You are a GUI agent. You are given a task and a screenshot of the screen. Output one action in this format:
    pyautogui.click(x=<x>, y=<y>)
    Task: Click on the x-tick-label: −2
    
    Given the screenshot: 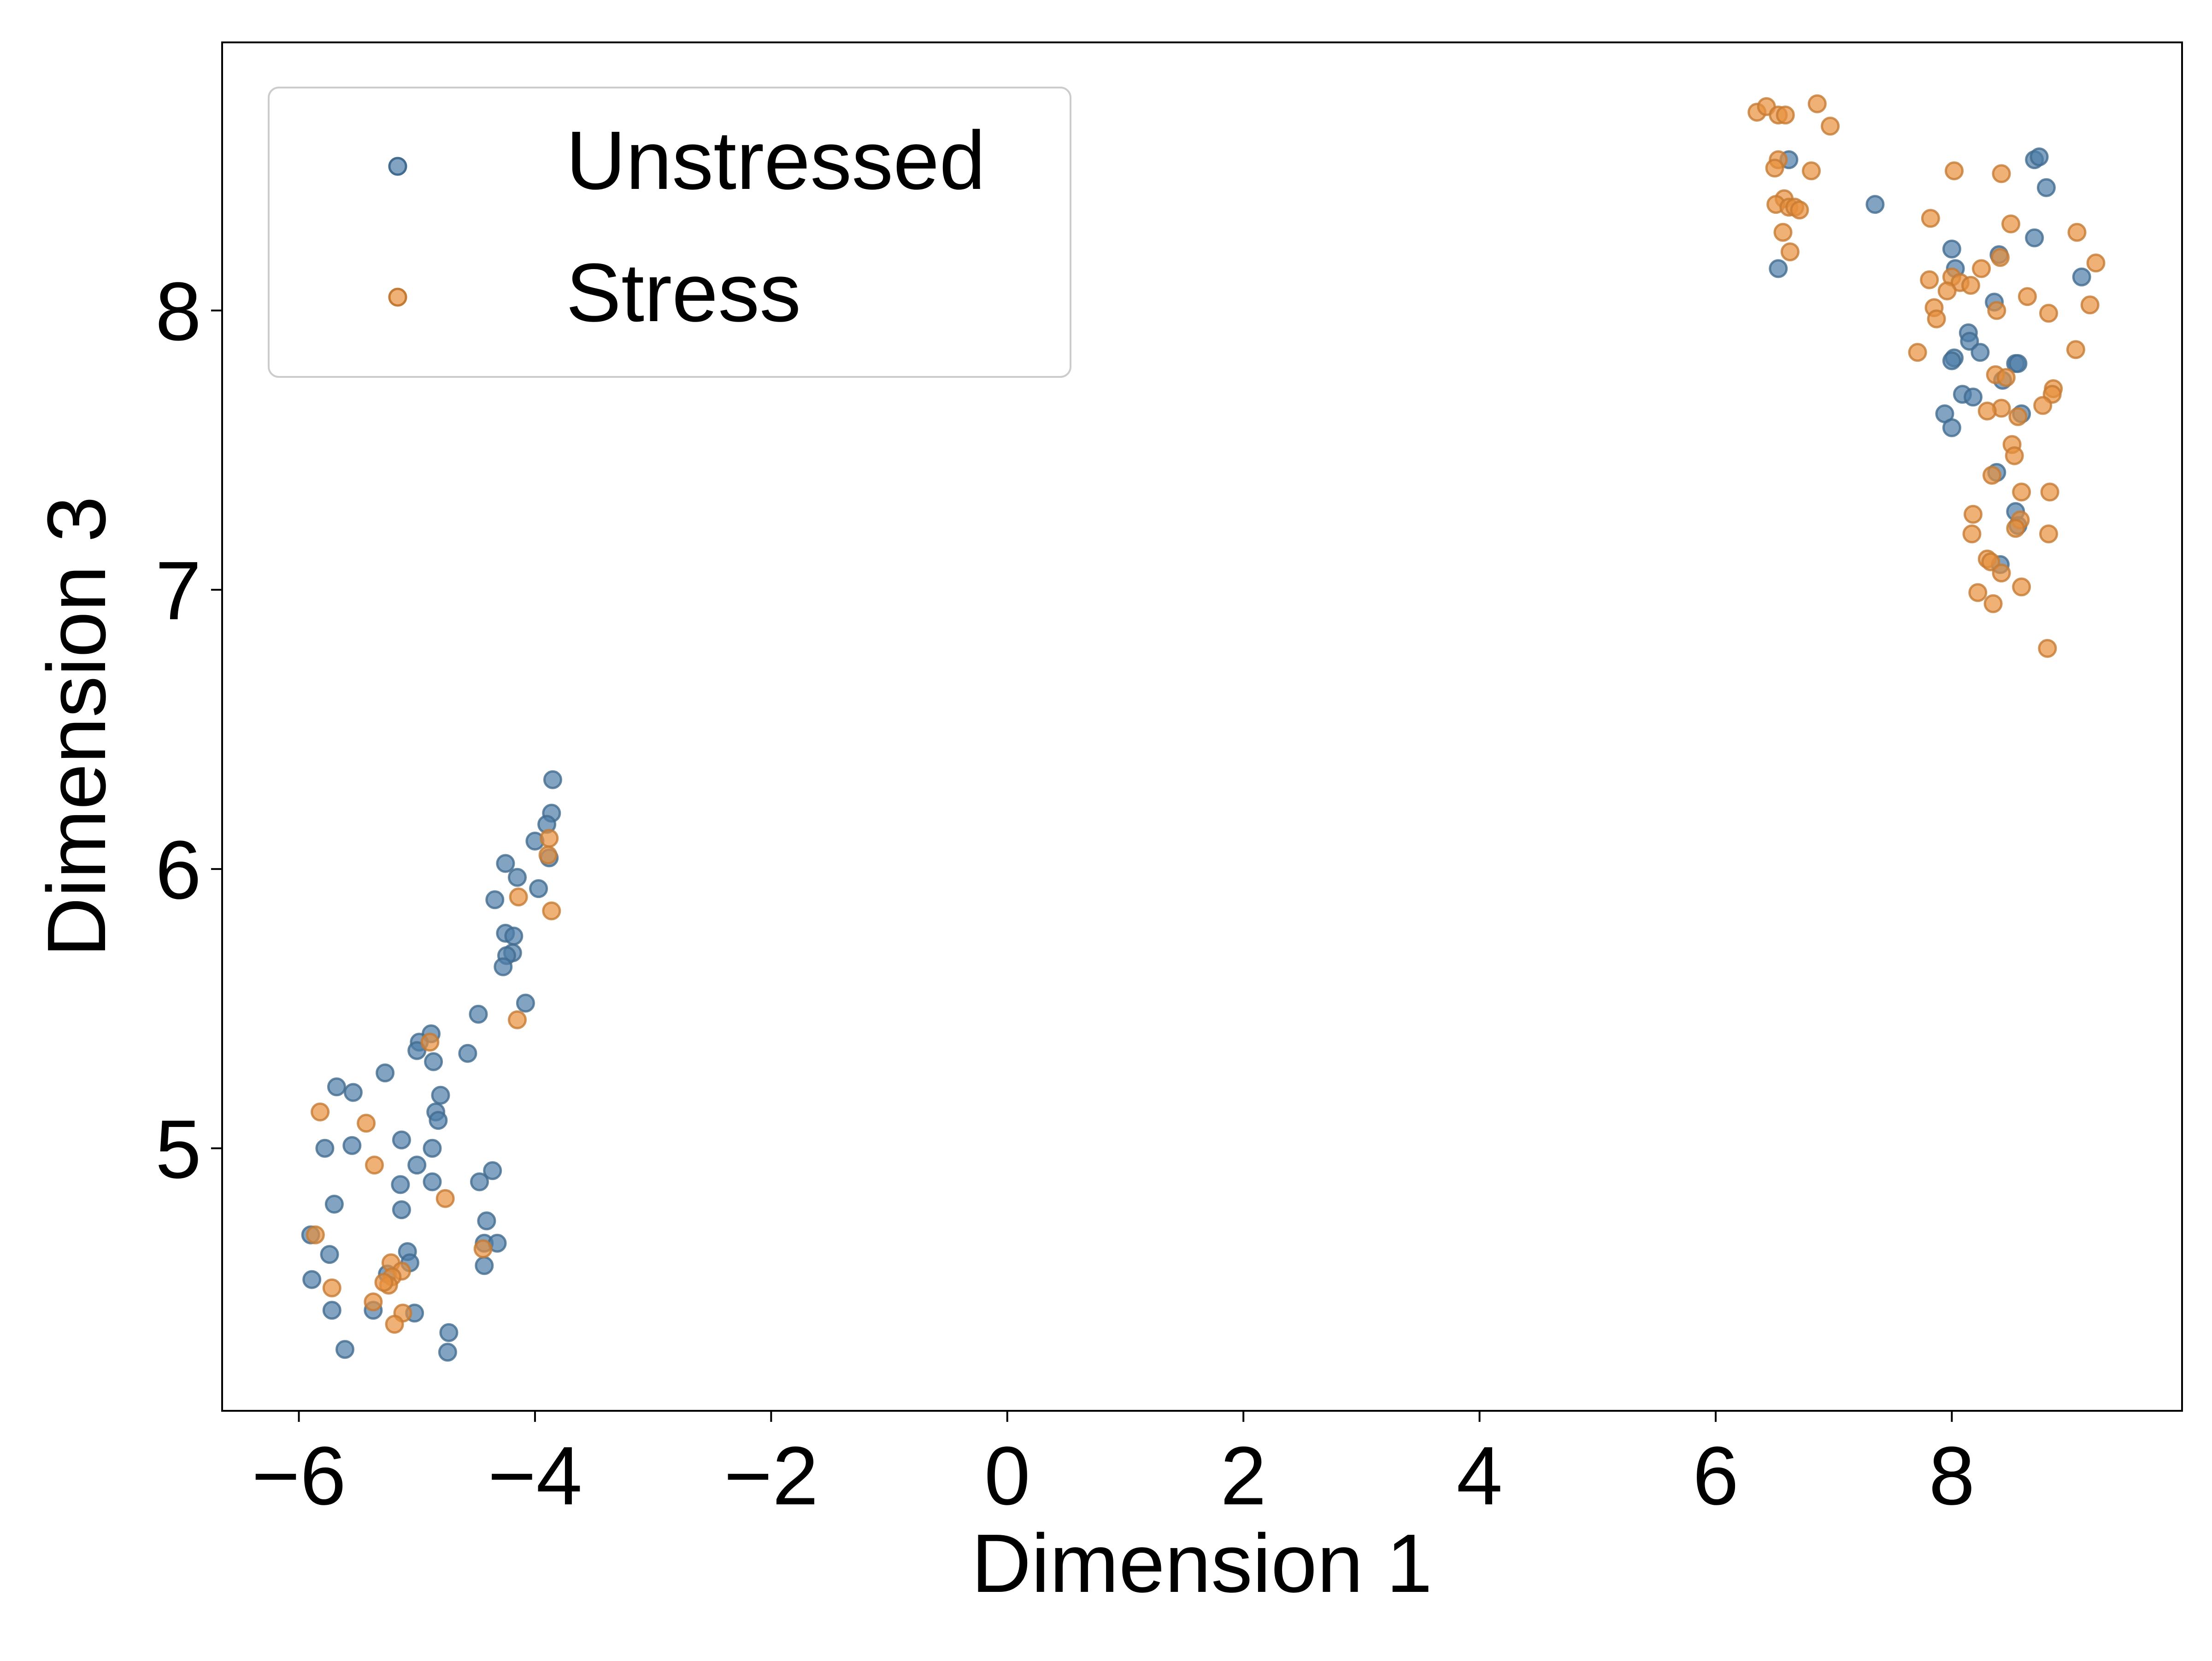 What is the action you would take?
    pyautogui.click(x=771, y=1476)
    